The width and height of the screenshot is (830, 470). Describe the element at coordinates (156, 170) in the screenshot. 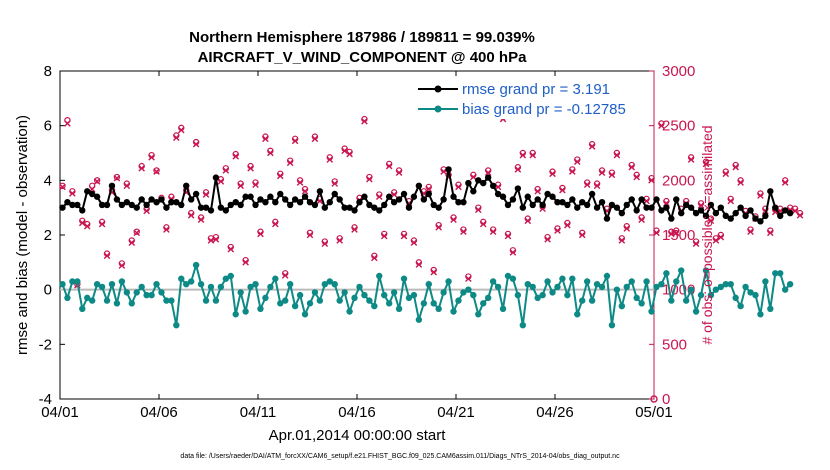

I see `obs-possible-point` at that location.